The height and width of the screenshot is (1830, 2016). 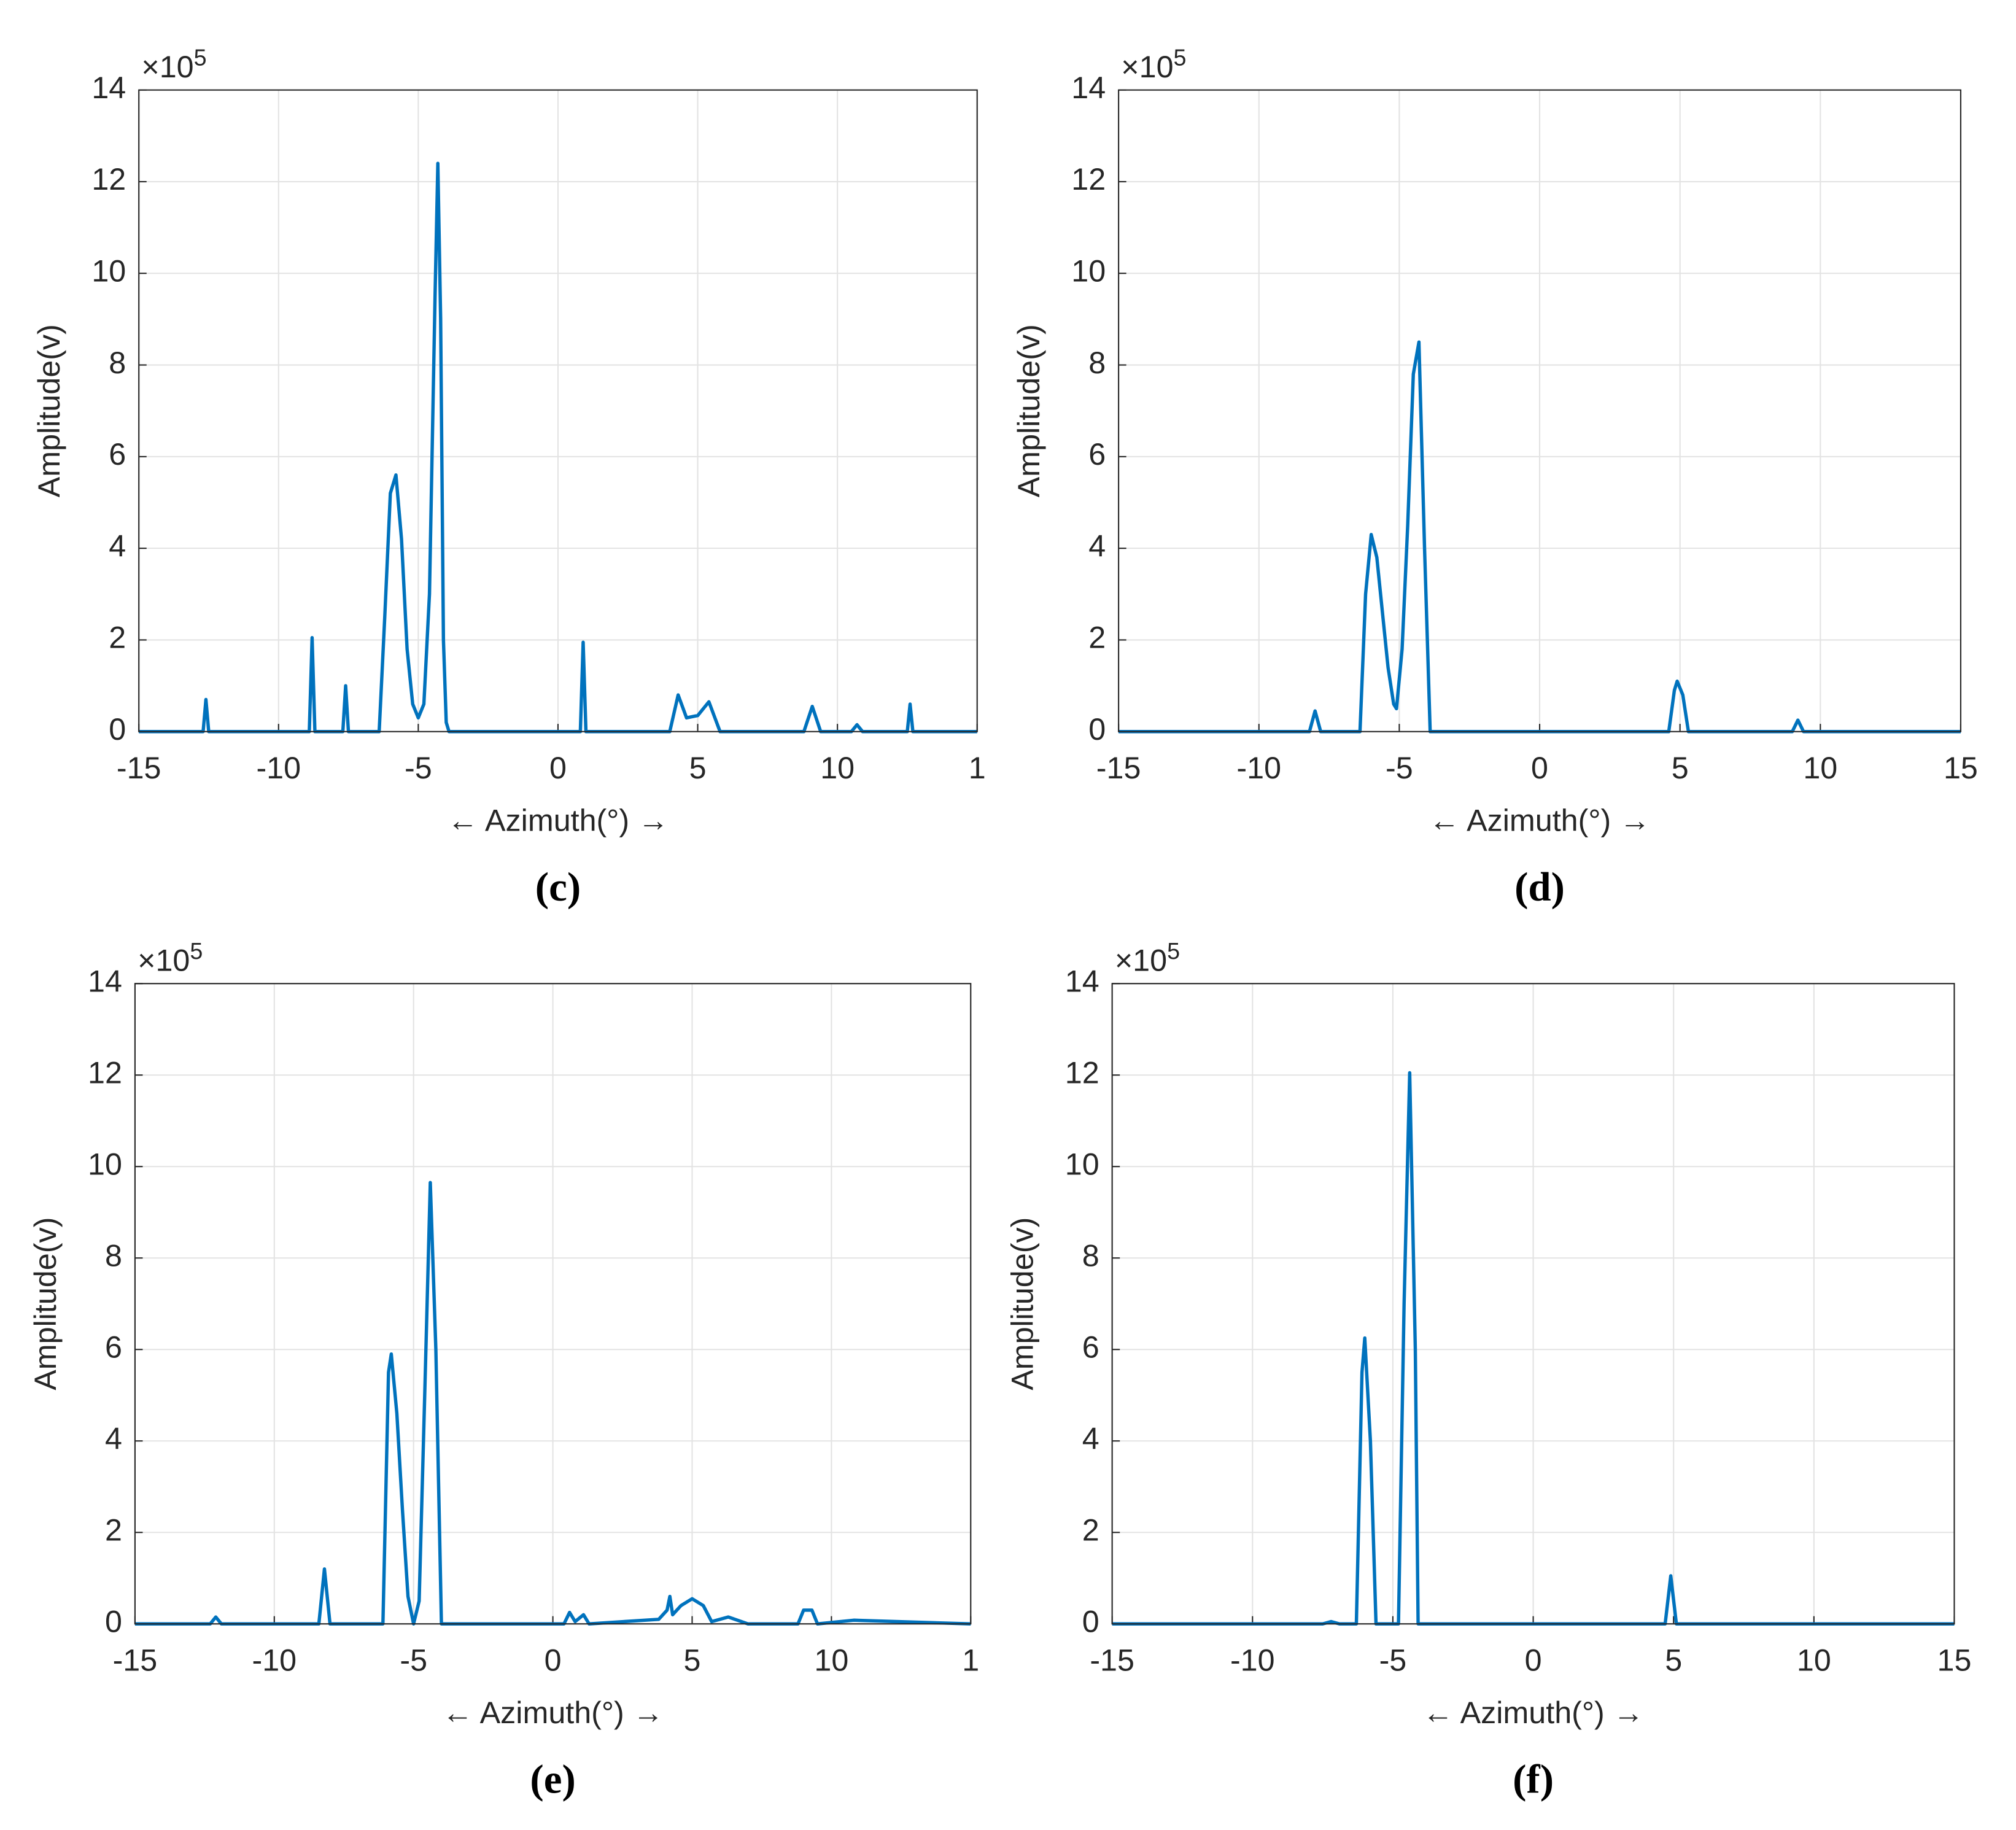 What do you see at coordinates (552, 1779) in the screenshot?
I see `panel-label: (e)` at bounding box center [552, 1779].